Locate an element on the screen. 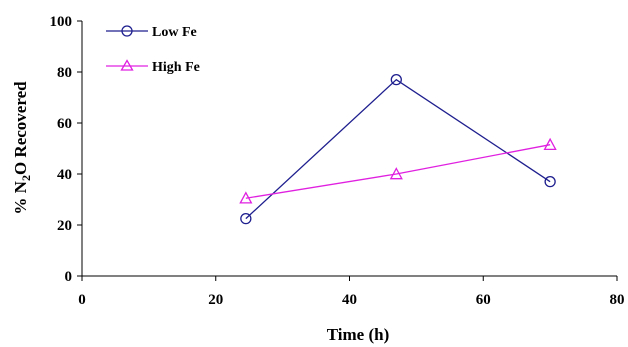  y-axis-title: % N2O Recovered is located at coordinates (22, 148).